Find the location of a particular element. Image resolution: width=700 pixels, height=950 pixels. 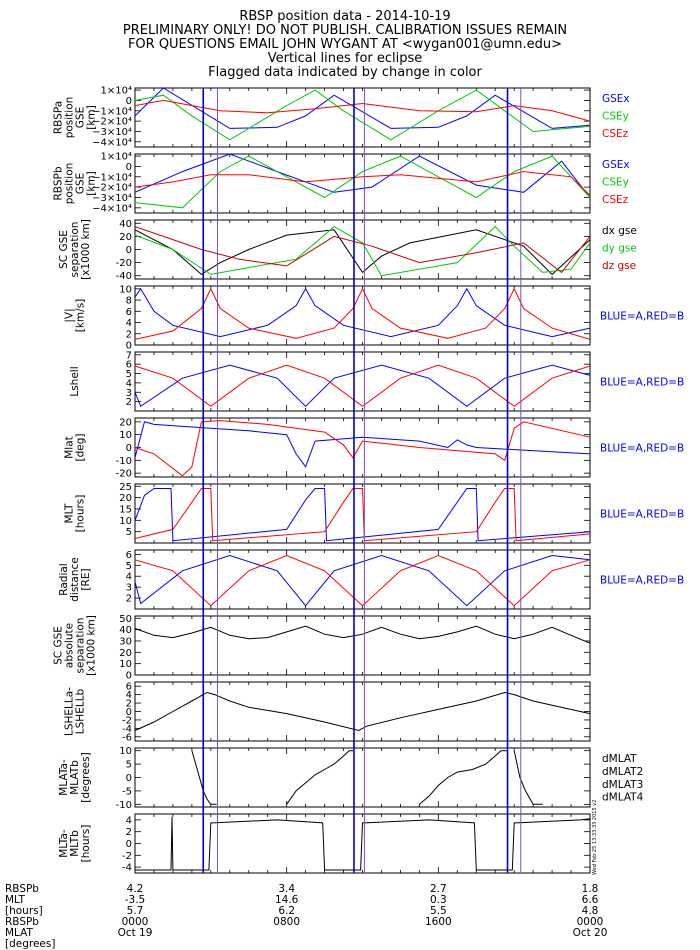

footer-row-label: MLAT is located at coordinates (19, 933).